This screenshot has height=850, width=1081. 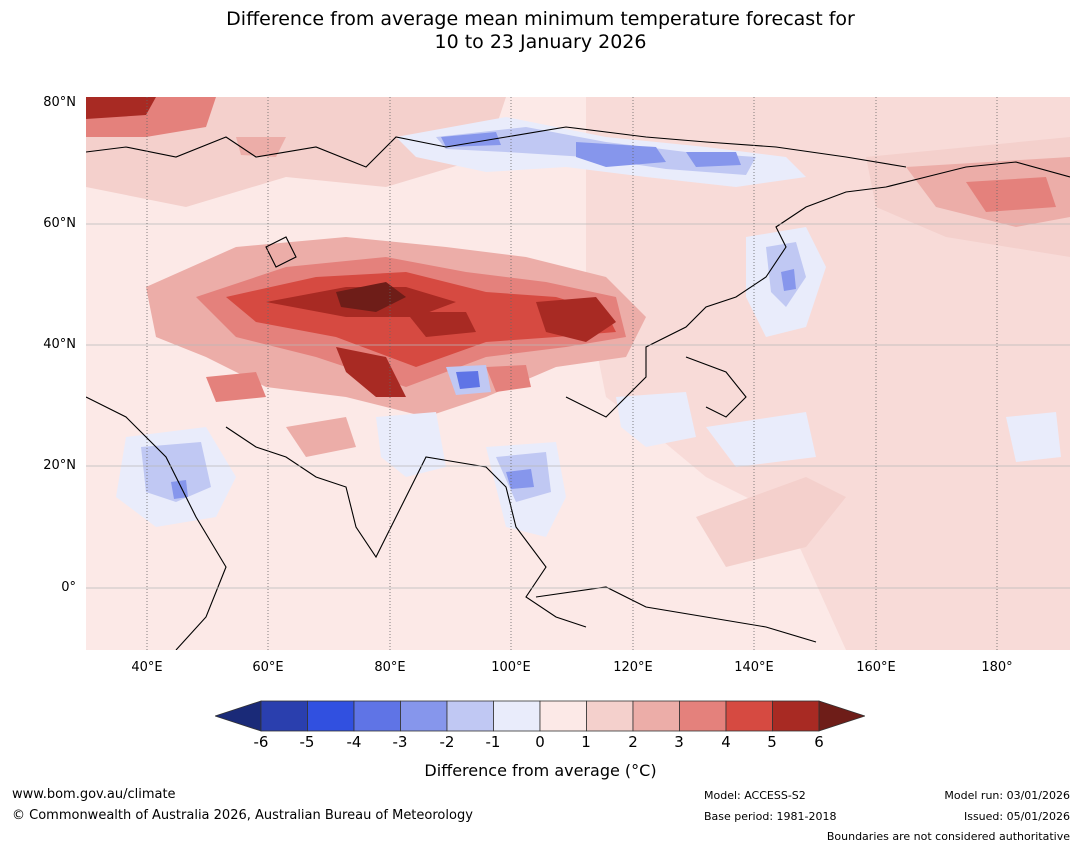 What do you see at coordinates (268, 667) in the screenshot?
I see `lon-label-60e: 60°E` at bounding box center [268, 667].